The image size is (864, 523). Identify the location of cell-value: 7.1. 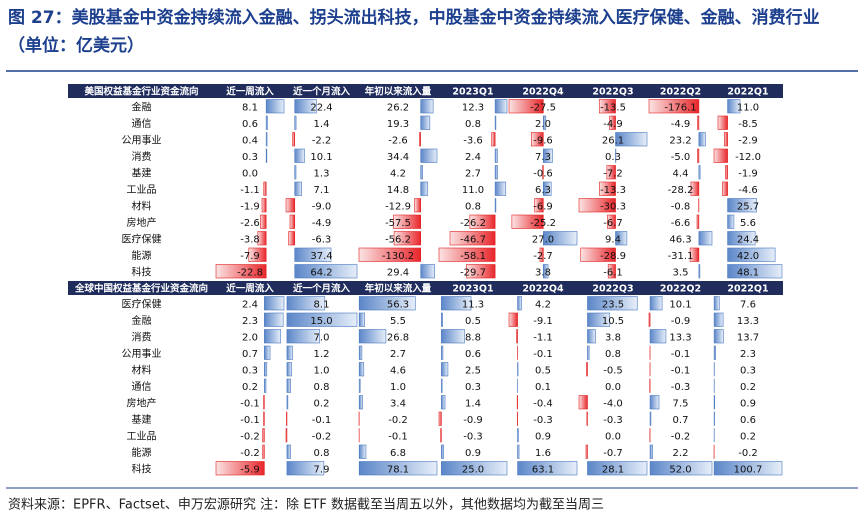
(322, 190).